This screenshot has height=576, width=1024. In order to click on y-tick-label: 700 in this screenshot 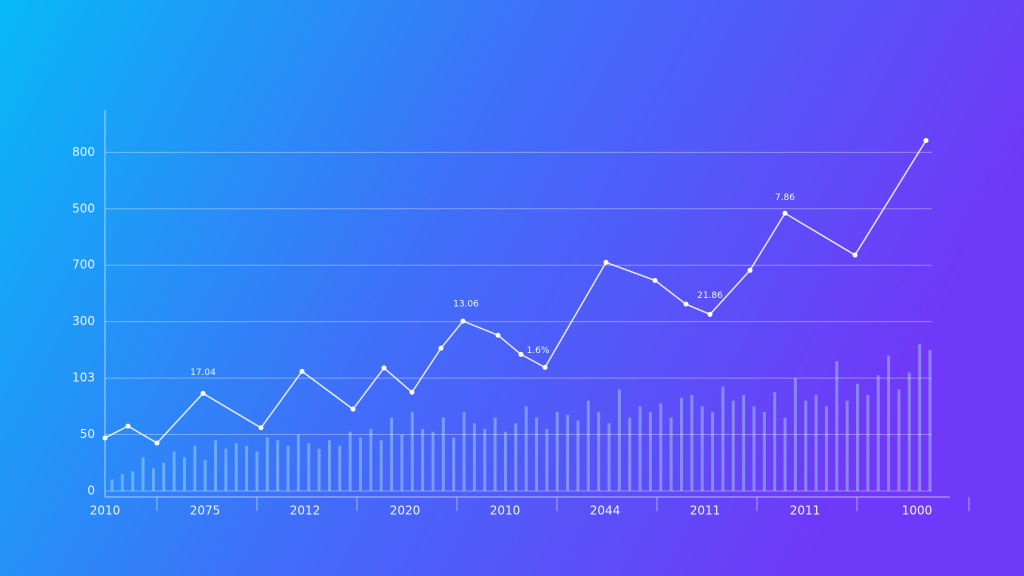, I will do `click(83, 265)`.